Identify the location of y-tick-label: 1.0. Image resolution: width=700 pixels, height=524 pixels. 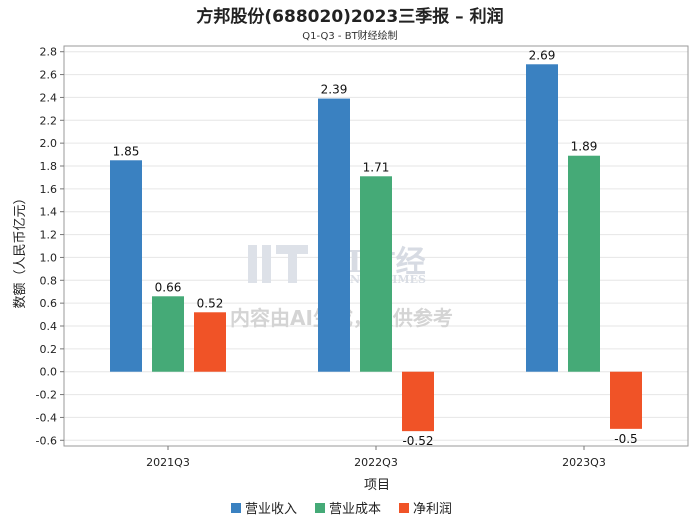
(49, 257).